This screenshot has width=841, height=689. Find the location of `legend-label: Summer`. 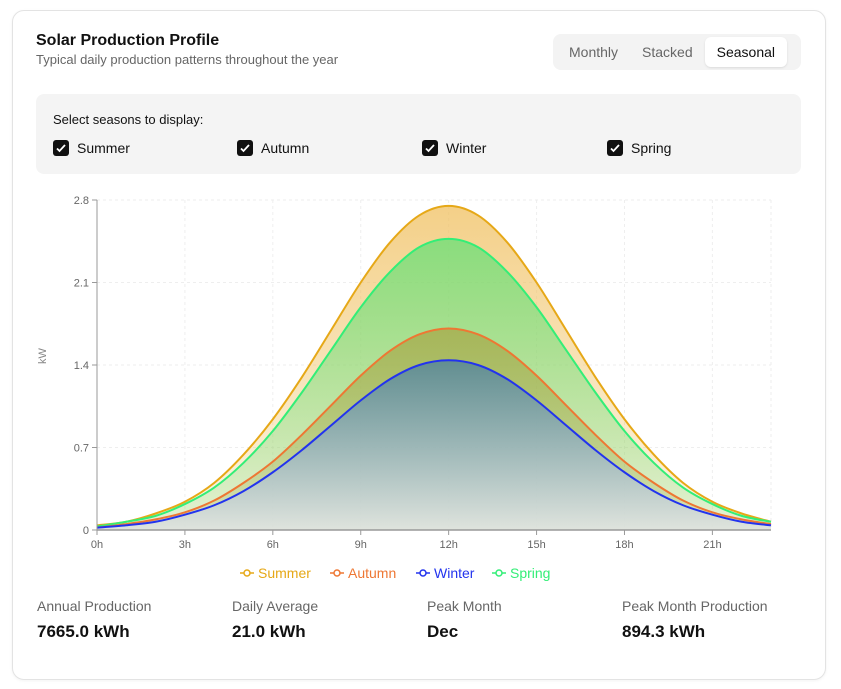

legend-label: Summer is located at coordinates (284, 573).